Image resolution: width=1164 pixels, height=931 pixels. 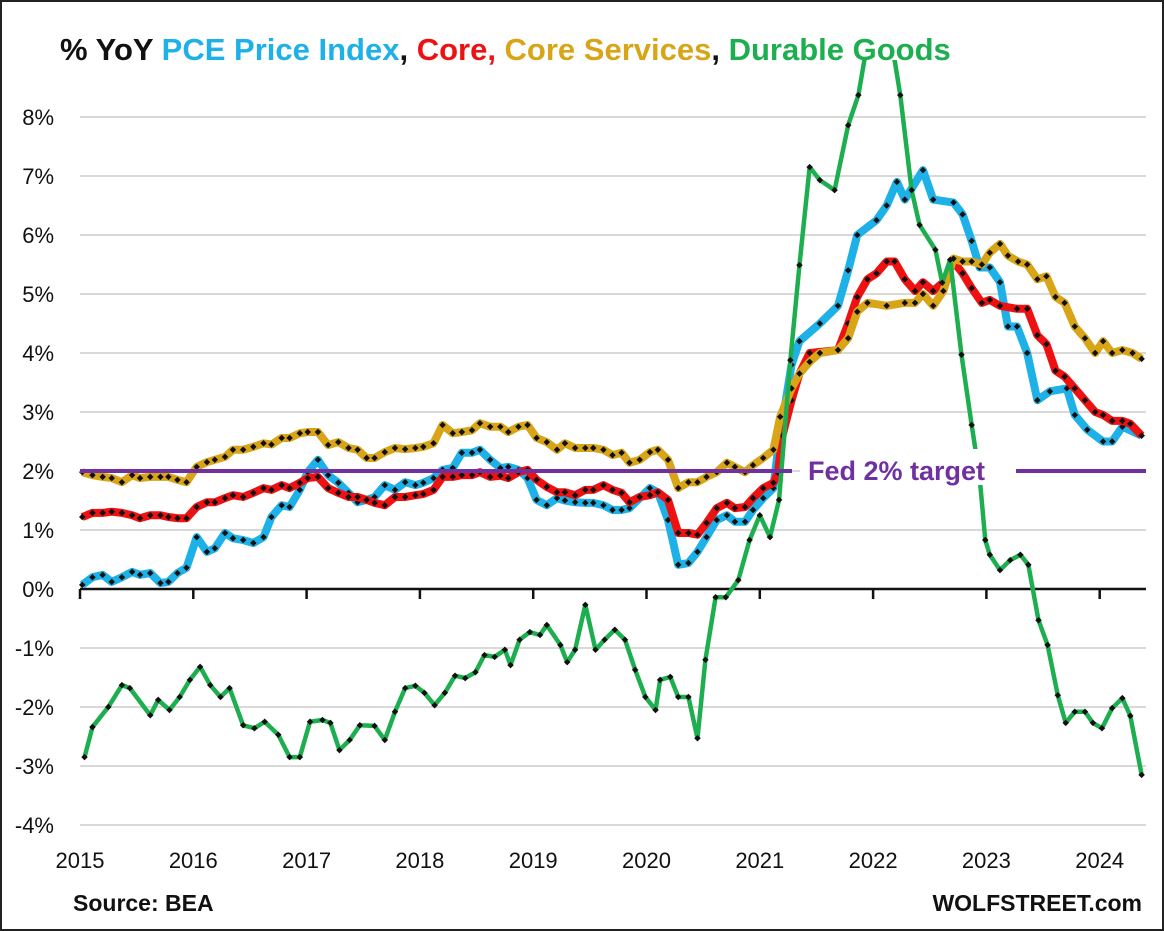 I want to click on y-tick-label: -3%, so click(x=34, y=766).